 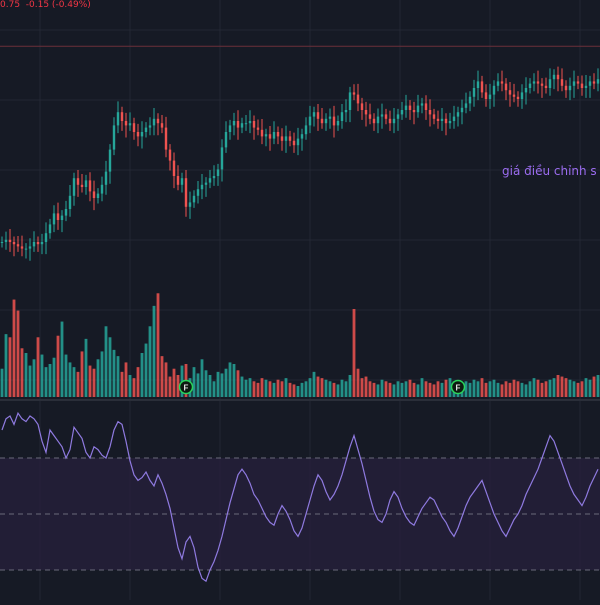 I want to click on event-marker-icon, so click(x=186, y=387).